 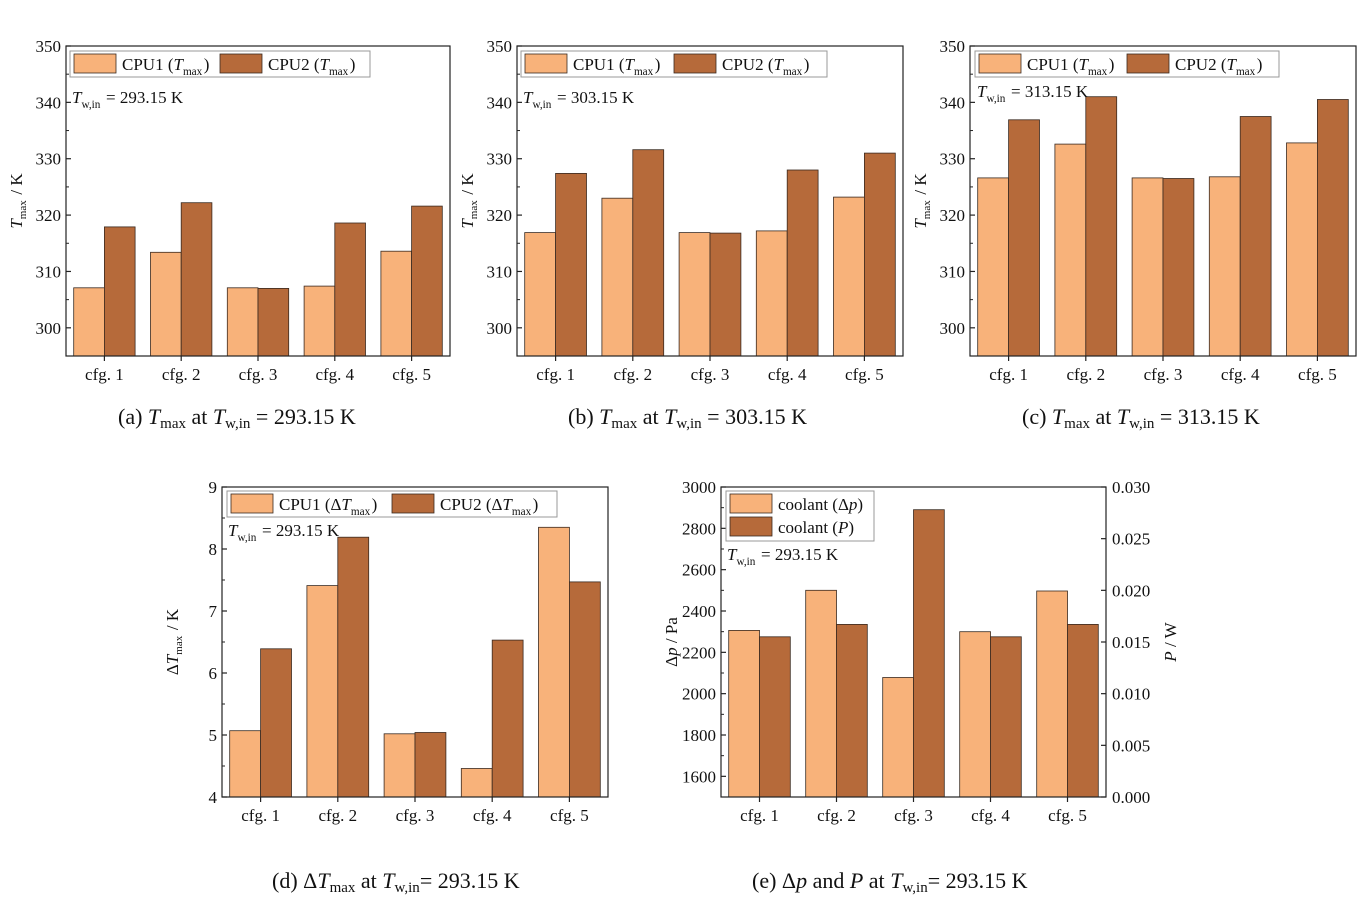 I want to click on y2tick-label-e-1: 0.005, so click(x=1131, y=745).